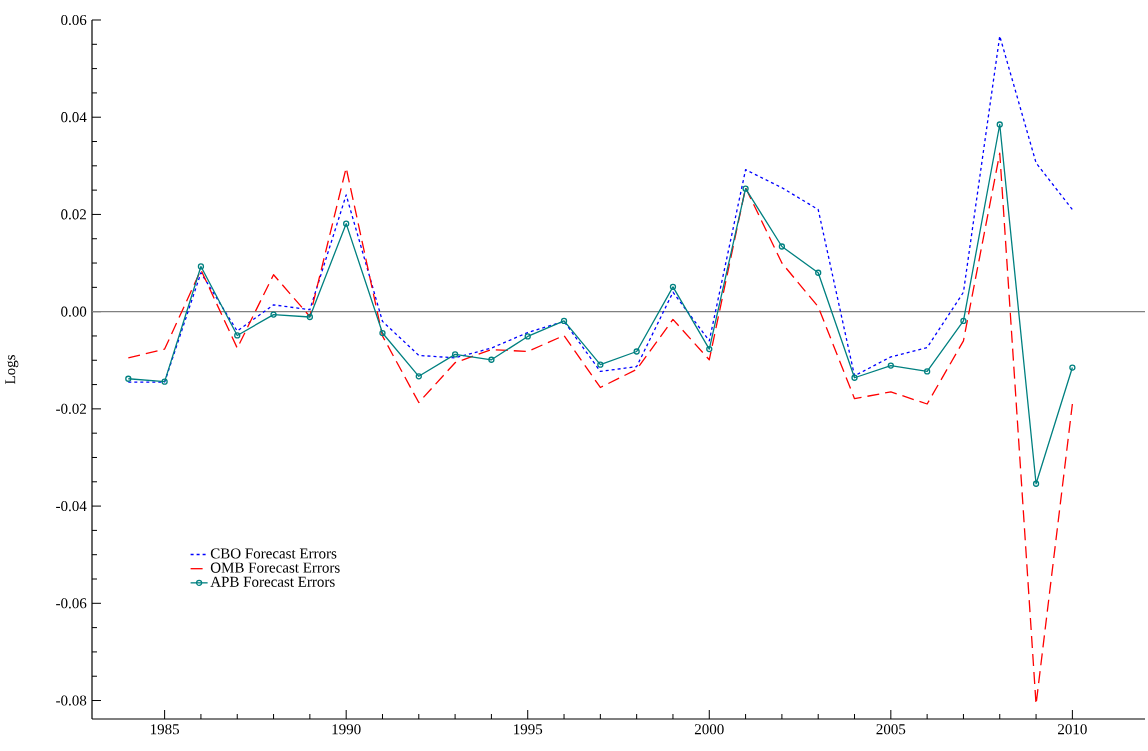 Image resolution: width=1148 pixels, height=751 pixels. I want to click on y-tick-label: 0.06, so click(74, 20).